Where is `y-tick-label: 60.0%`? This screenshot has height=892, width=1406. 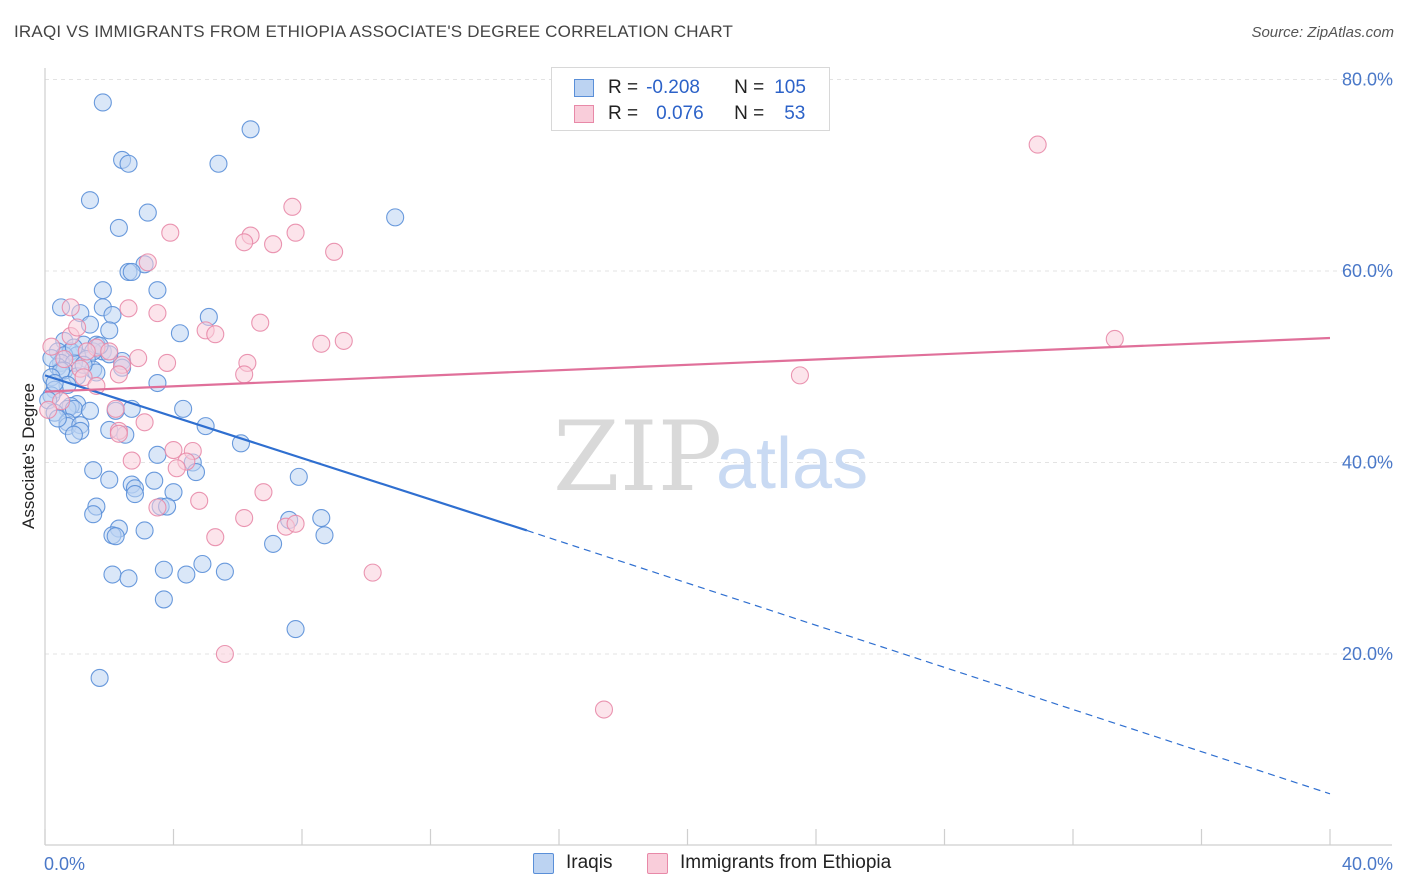 y-tick-label: 60.0% is located at coordinates (1367, 271).